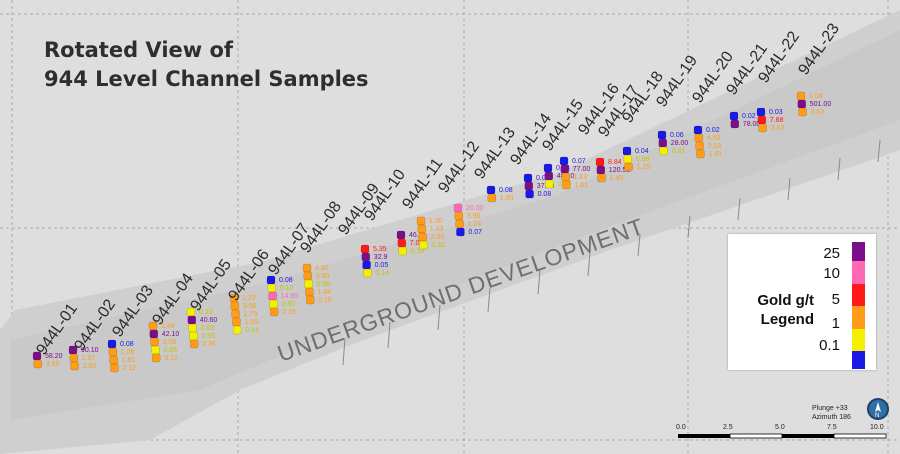  What do you see at coordinates (802, 302) in the screenshot?
I see `gold-legend: 25 10 5 1 0.1 Gold g/t Legend` at bounding box center [802, 302].